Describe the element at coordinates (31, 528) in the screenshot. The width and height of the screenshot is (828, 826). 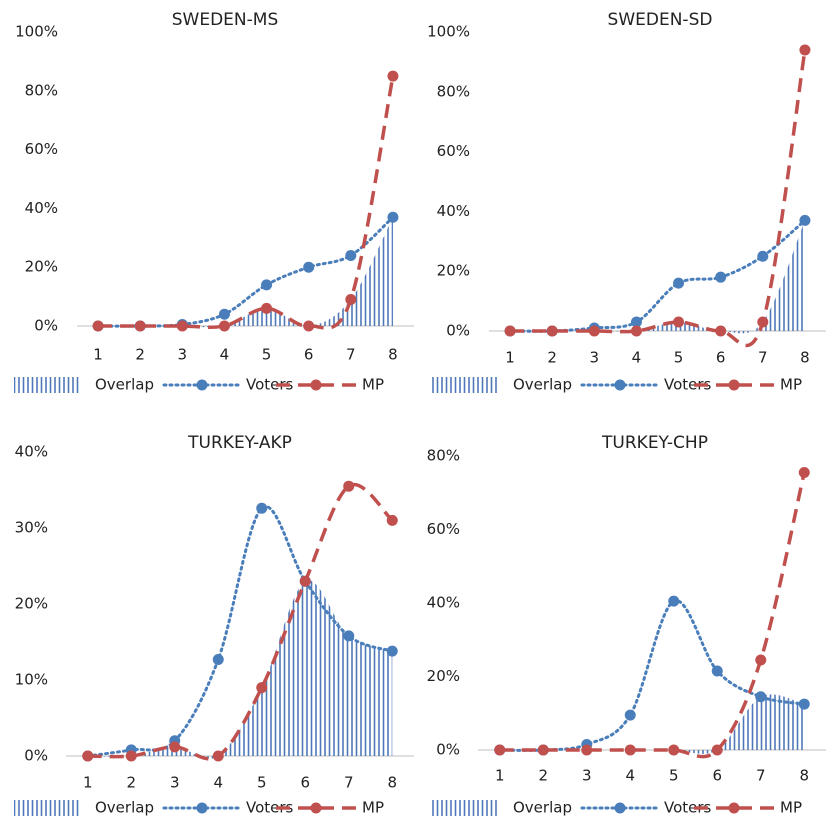
I see `y-tick-label: 30%` at that location.